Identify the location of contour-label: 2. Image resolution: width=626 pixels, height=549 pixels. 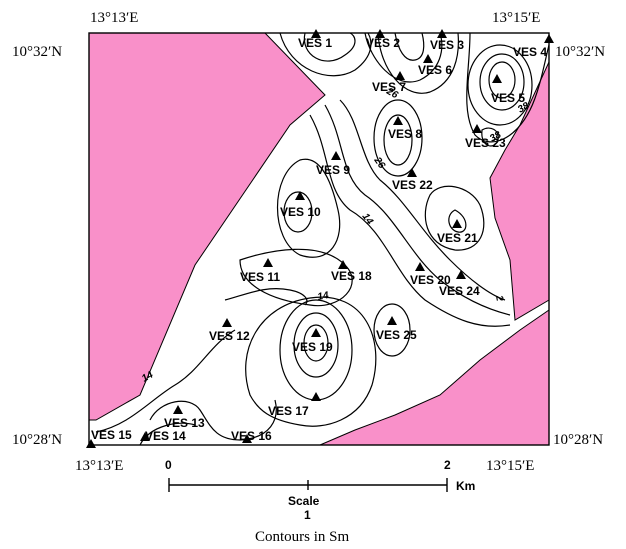
(499, 298).